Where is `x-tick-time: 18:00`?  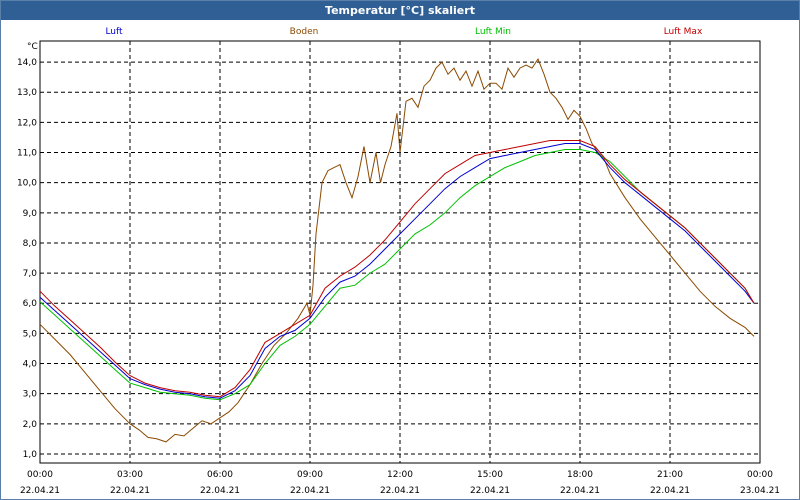
x-tick-time: 18:00 is located at coordinates (580, 475).